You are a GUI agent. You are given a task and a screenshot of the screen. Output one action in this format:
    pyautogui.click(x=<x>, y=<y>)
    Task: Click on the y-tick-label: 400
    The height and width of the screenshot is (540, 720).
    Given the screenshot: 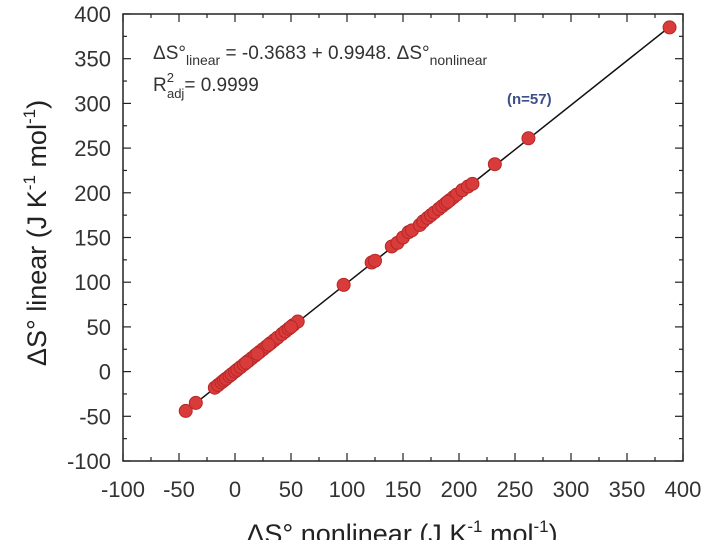 What is the action you would take?
    pyautogui.click(x=92, y=14)
    